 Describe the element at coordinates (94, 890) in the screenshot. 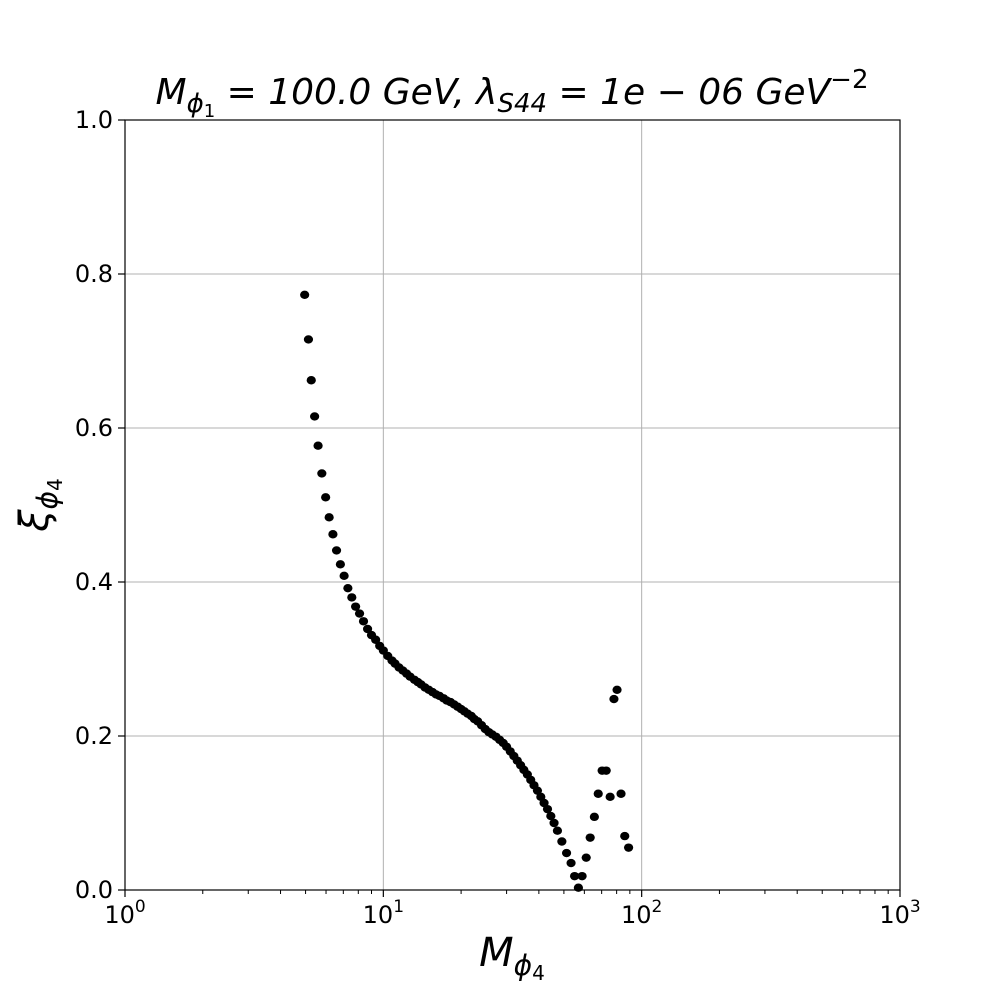

I see `y-tick-label-0: 0.0` at that location.